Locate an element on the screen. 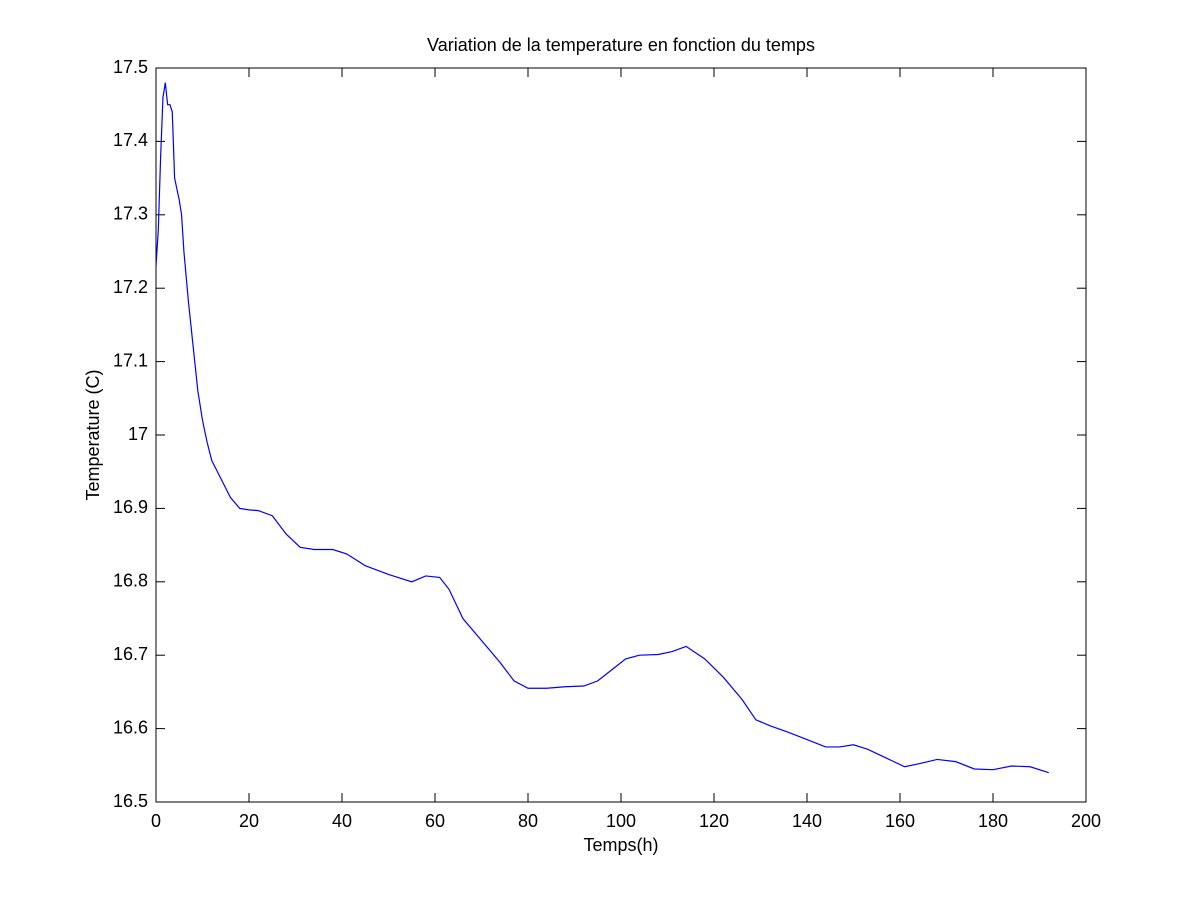  x-tick-label: 0 is located at coordinates (156, 821).